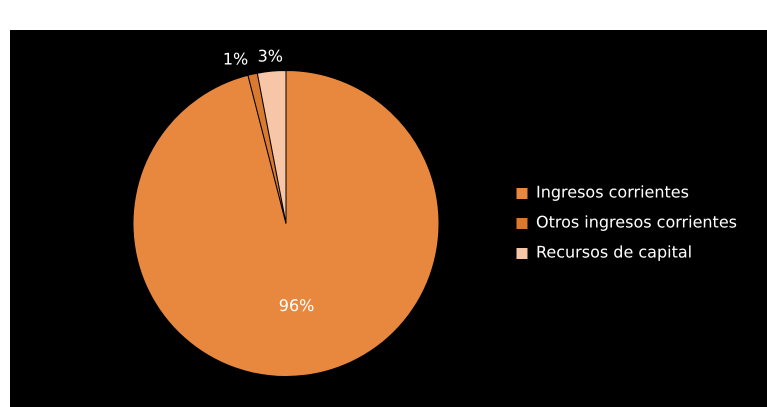  I want to click on data-label: 1%, so click(235, 59).